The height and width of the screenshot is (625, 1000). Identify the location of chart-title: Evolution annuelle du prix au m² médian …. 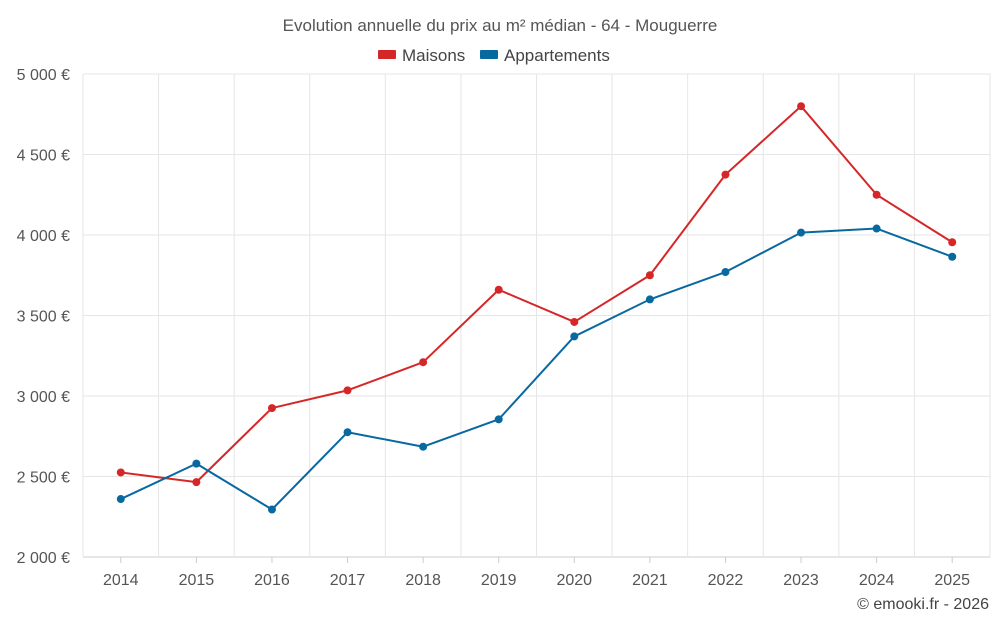
(500, 25).